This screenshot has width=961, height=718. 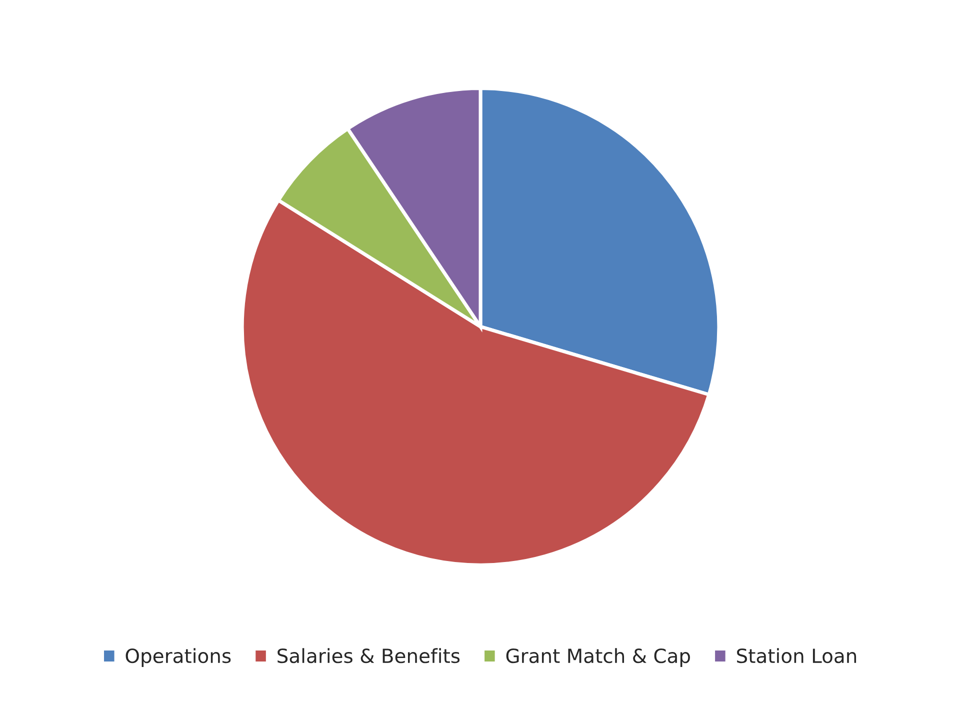 What do you see at coordinates (369, 656) in the screenshot?
I see `legend-label: Salaries & Benefits` at bounding box center [369, 656].